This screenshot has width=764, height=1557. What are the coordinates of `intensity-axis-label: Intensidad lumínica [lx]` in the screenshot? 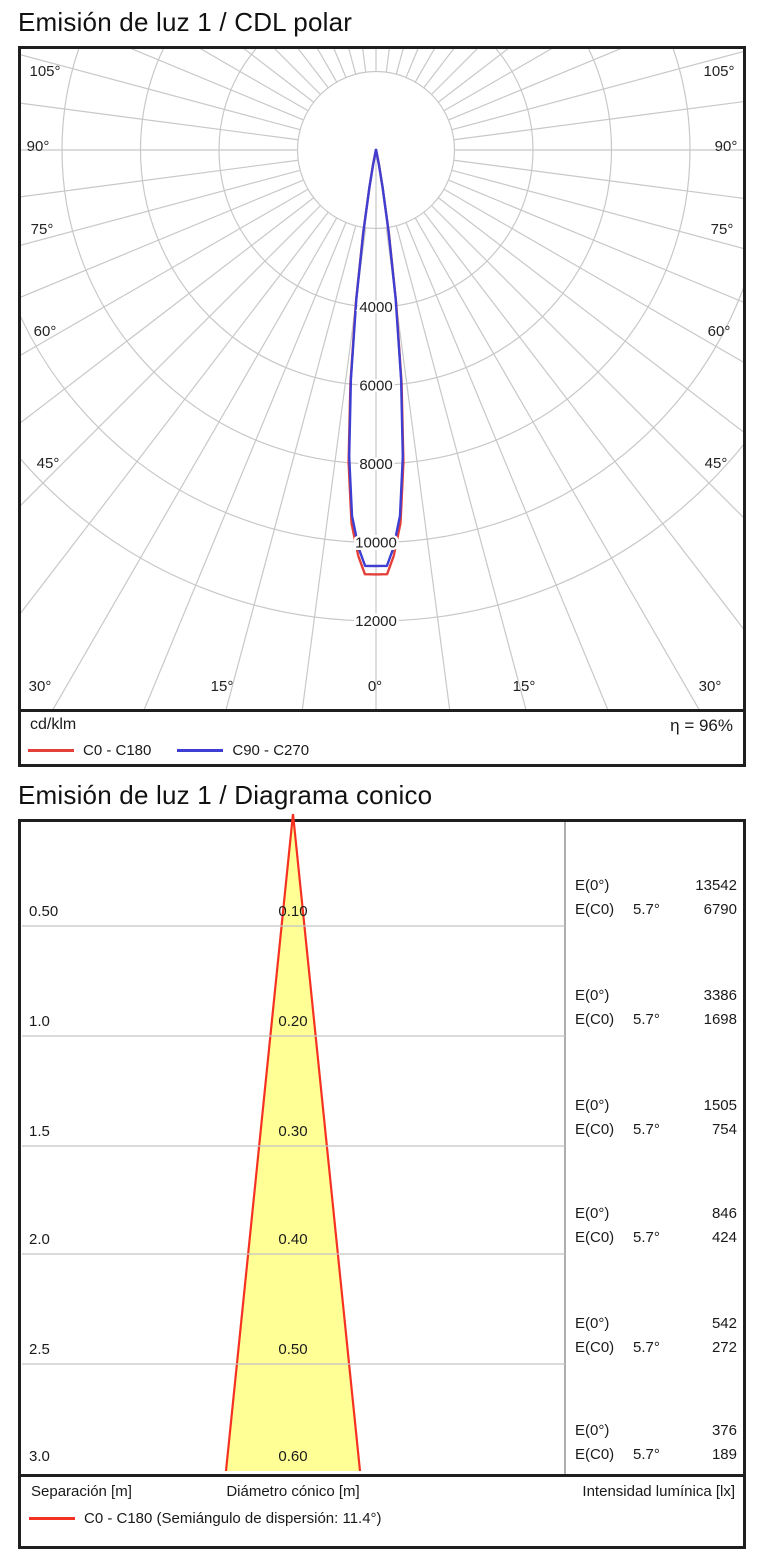 It's located at (658, 1491).